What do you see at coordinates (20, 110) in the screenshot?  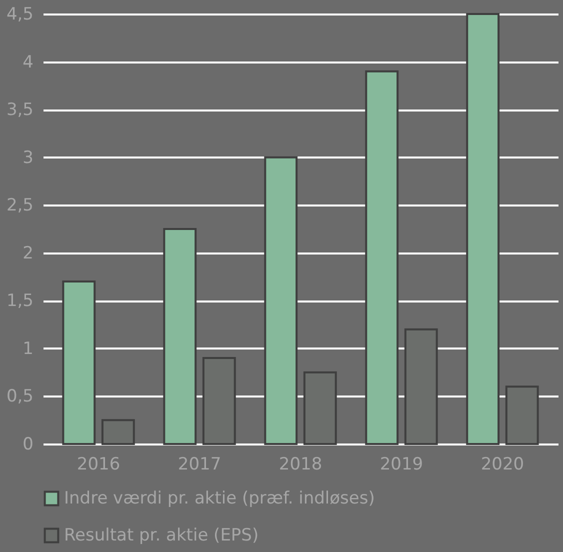 I see `y-tick-label: 3,5` at bounding box center [20, 110].